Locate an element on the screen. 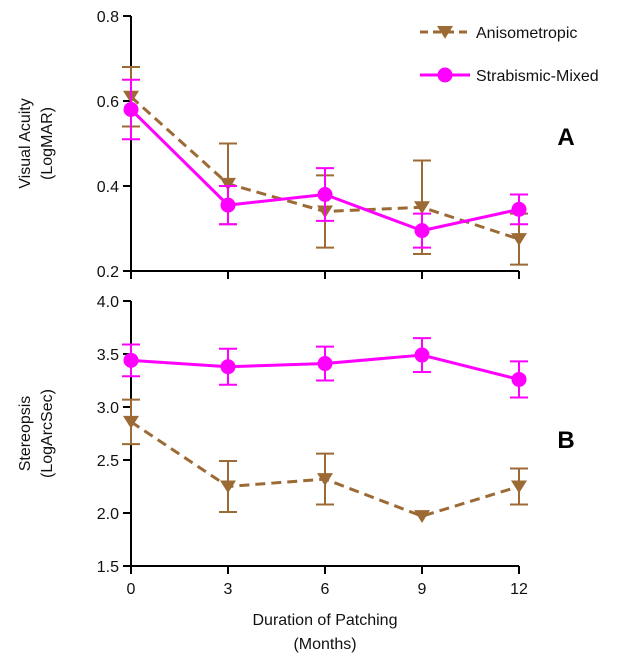  y-axis-title: Visual Acuity is located at coordinates (25, 143).